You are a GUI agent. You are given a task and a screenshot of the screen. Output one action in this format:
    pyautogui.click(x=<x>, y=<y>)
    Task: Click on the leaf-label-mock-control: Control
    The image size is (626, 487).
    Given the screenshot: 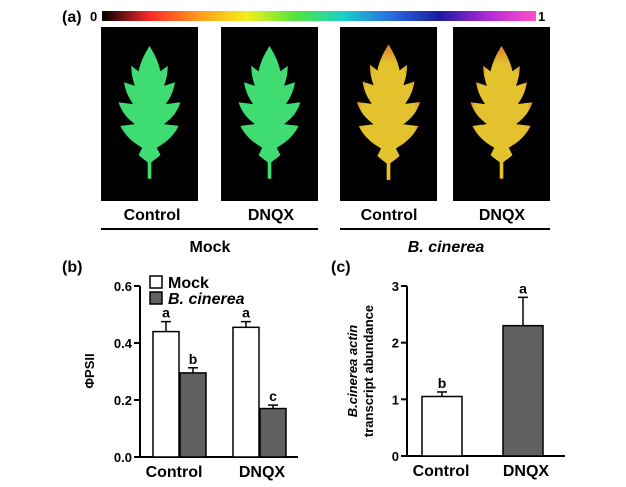 What is the action you would take?
    pyautogui.click(x=152, y=215)
    